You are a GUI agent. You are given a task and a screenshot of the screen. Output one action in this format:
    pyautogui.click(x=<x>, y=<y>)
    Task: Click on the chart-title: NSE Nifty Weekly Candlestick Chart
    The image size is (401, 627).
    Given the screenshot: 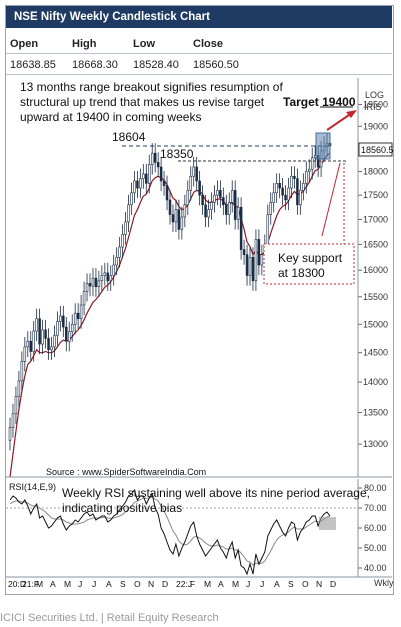 What is the action you would take?
    pyautogui.click(x=199, y=17)
    